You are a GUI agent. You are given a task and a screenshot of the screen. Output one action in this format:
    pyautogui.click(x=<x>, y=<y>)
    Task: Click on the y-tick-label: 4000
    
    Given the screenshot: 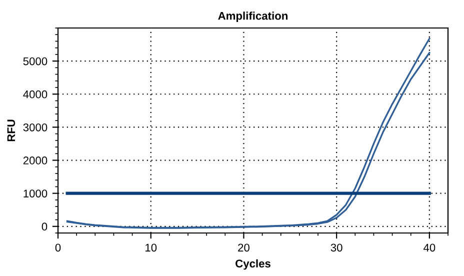 What is the action you would take?
    pyautogui.click(x=35, y=94)
    